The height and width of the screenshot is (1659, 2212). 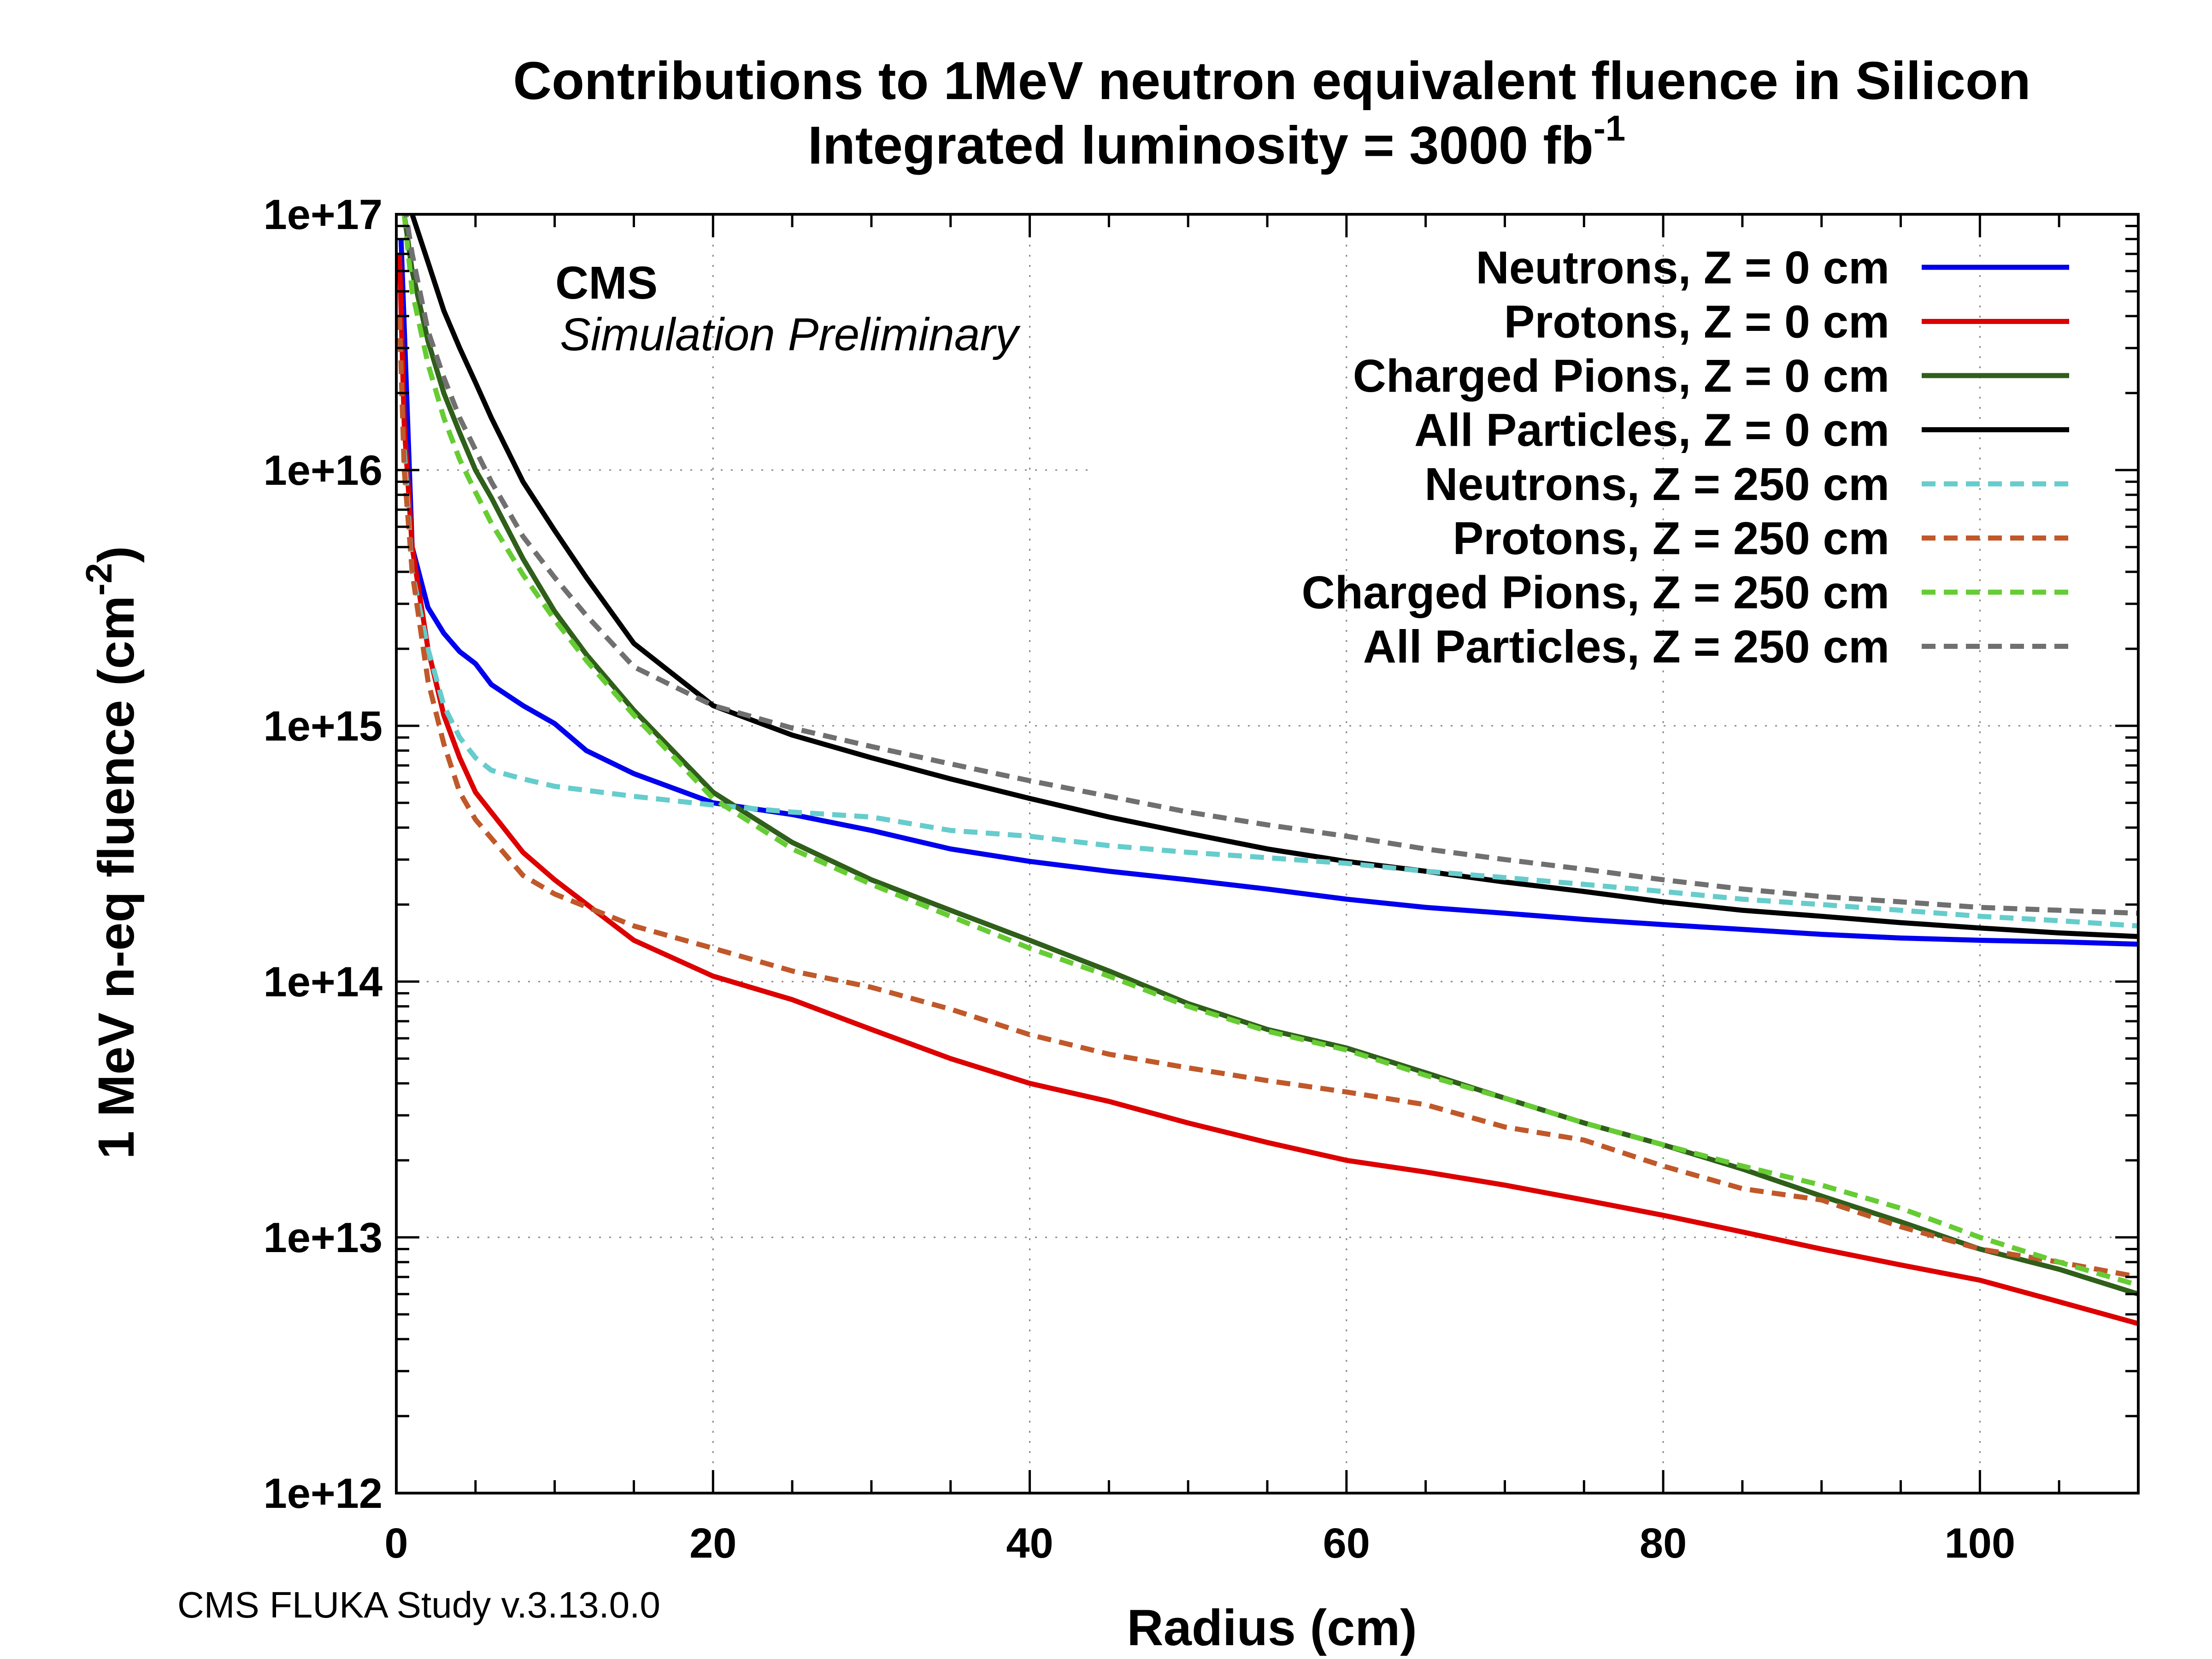 I want to click on y-tick-label-3: 1e+15, so click(x=323, y=726).